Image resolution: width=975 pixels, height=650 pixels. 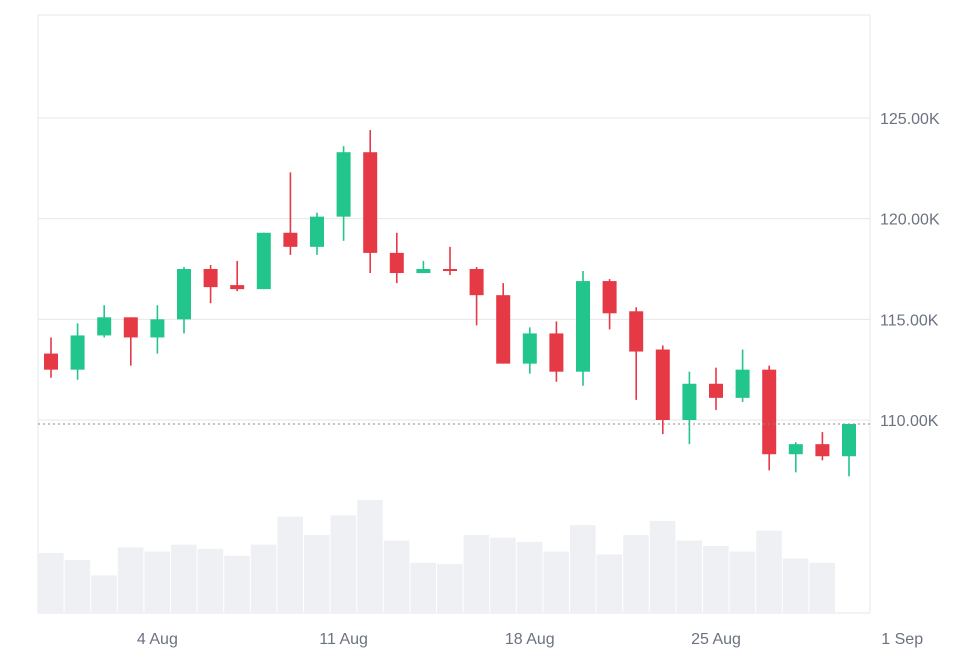 What do you see at coordinates (530, 639) in the screenshot?
I see `x-axis-labels: 4 Aug 11 Aug 18 Aug 25 Aug 1 Sep` at bounding box center [530, 639].